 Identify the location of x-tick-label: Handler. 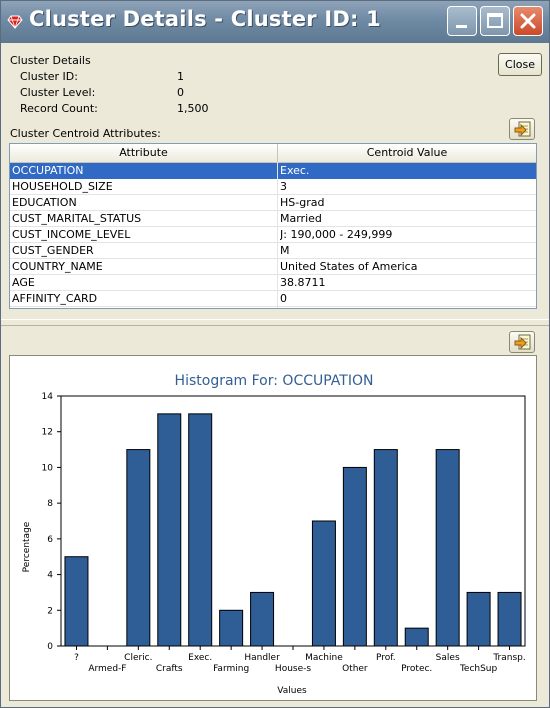
(262, 658).